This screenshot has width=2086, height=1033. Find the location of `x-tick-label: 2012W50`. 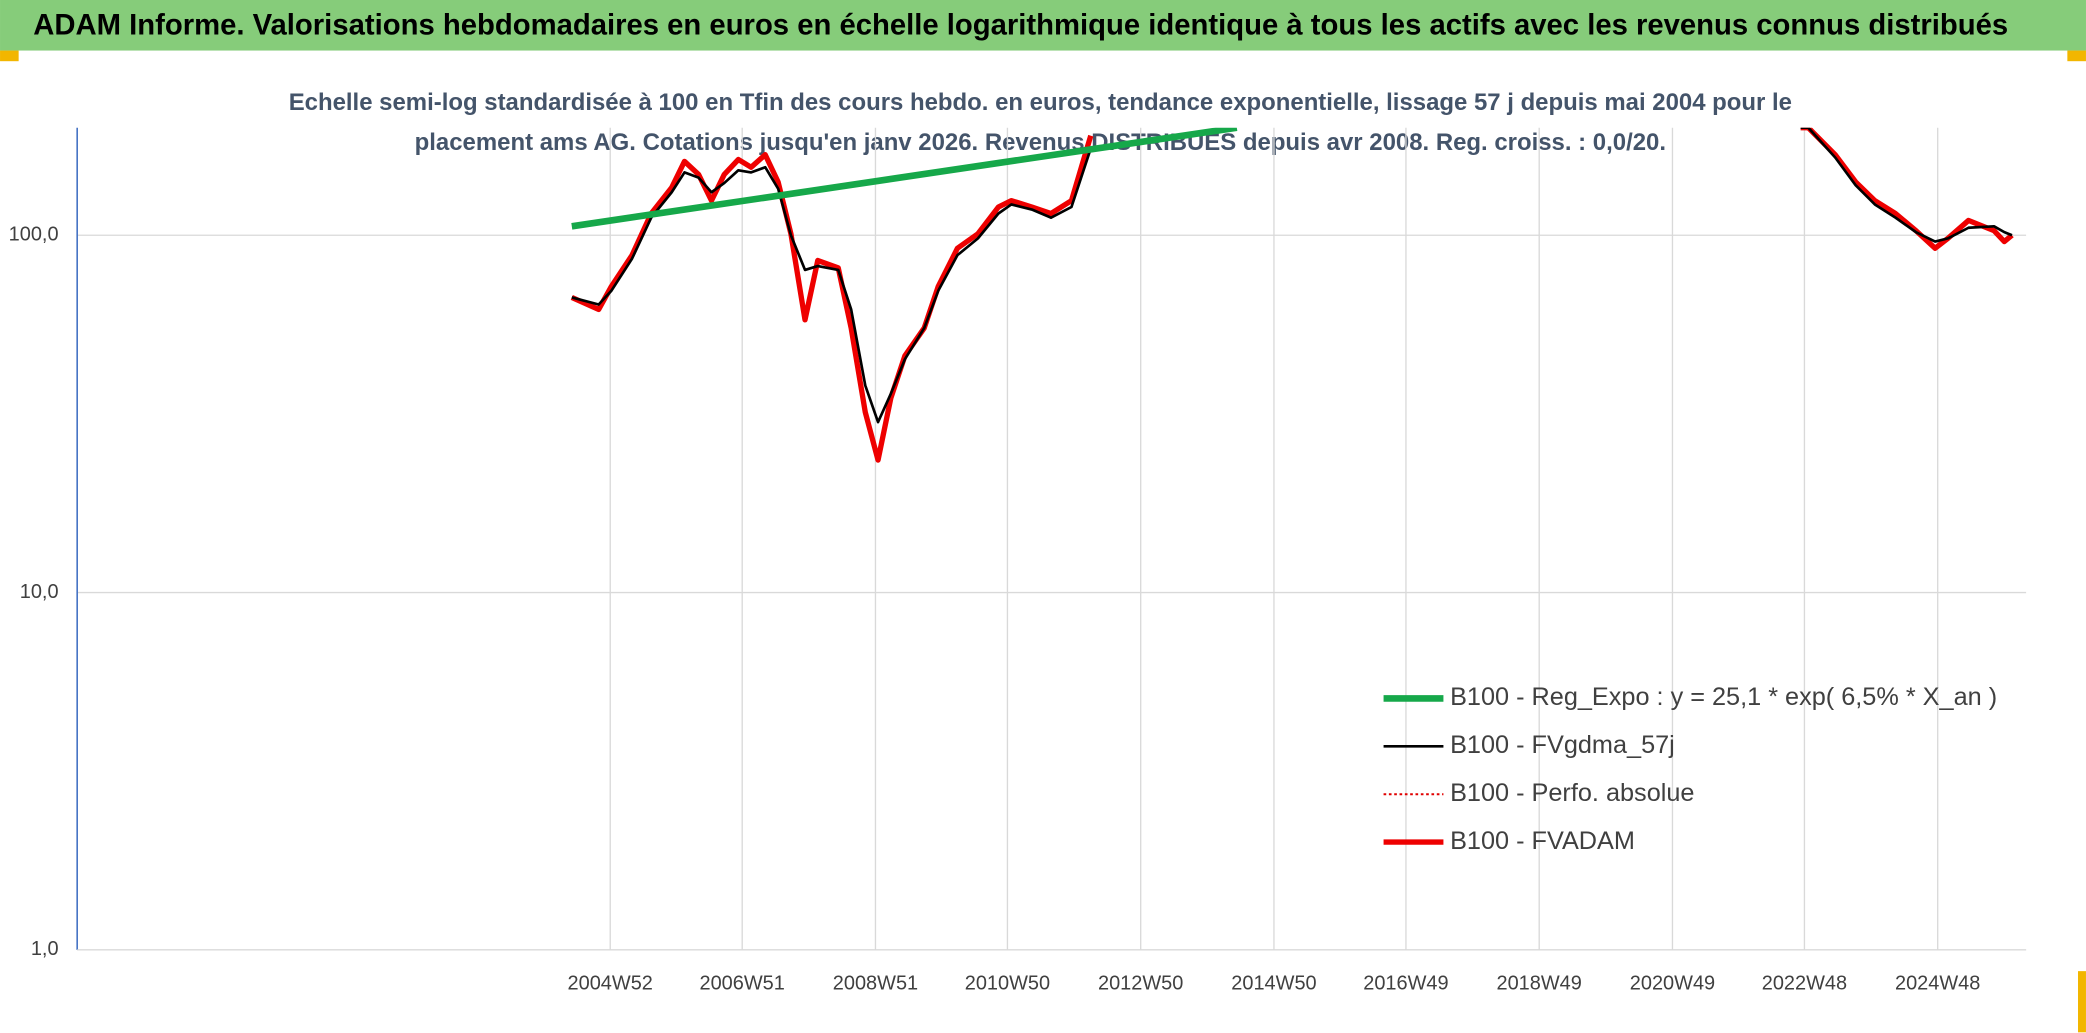

x-tick-label: 2012W50 is located at coordinates (1140, 984).